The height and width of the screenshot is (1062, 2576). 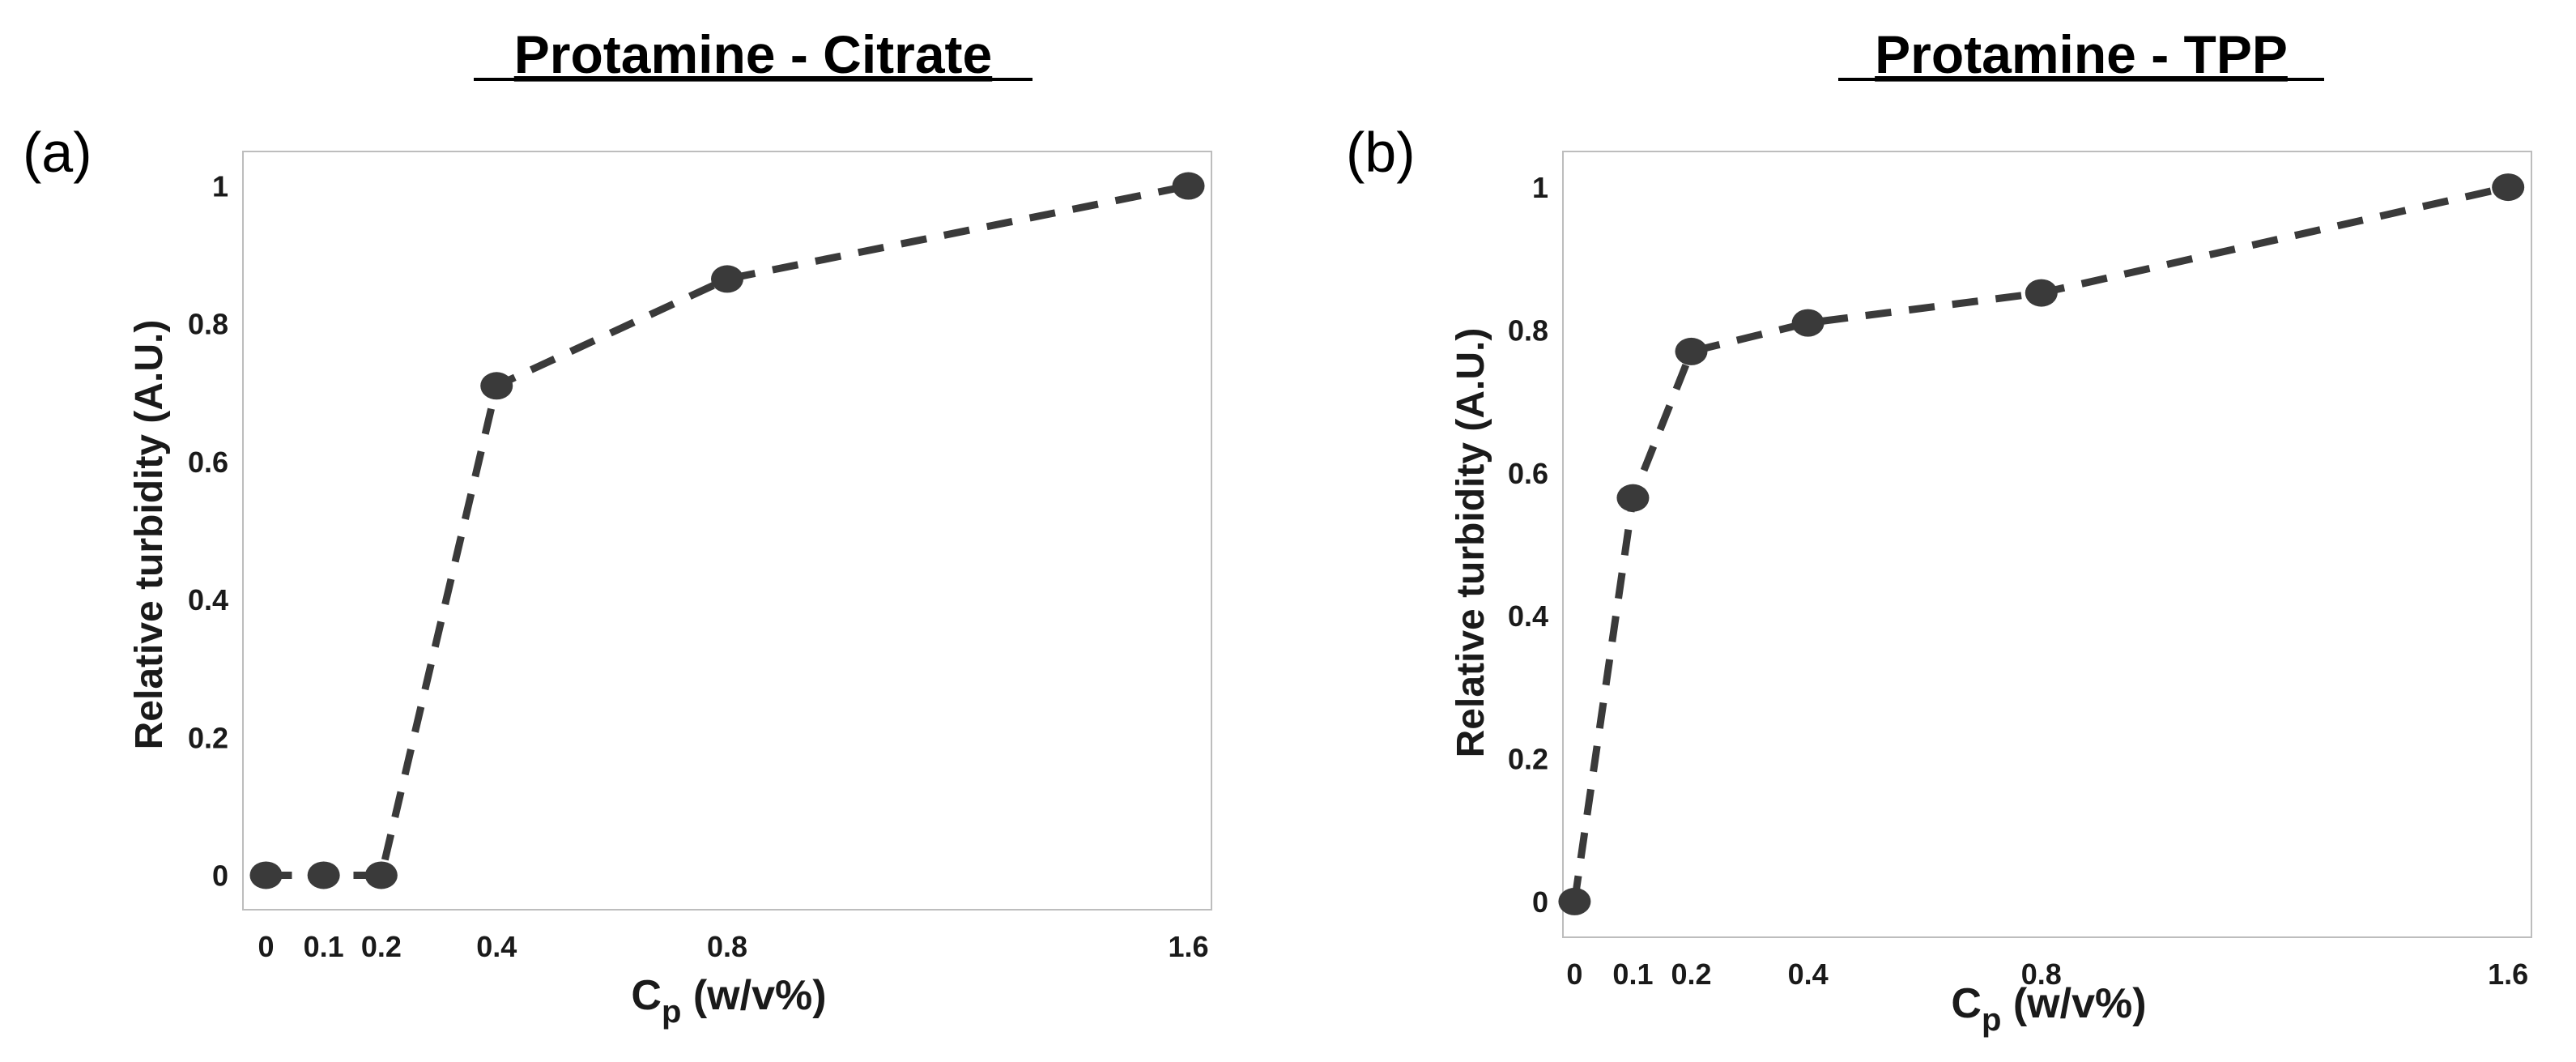 I want to click on panel-a-x-tick-label: 0.1, so click(x=324, y=946).